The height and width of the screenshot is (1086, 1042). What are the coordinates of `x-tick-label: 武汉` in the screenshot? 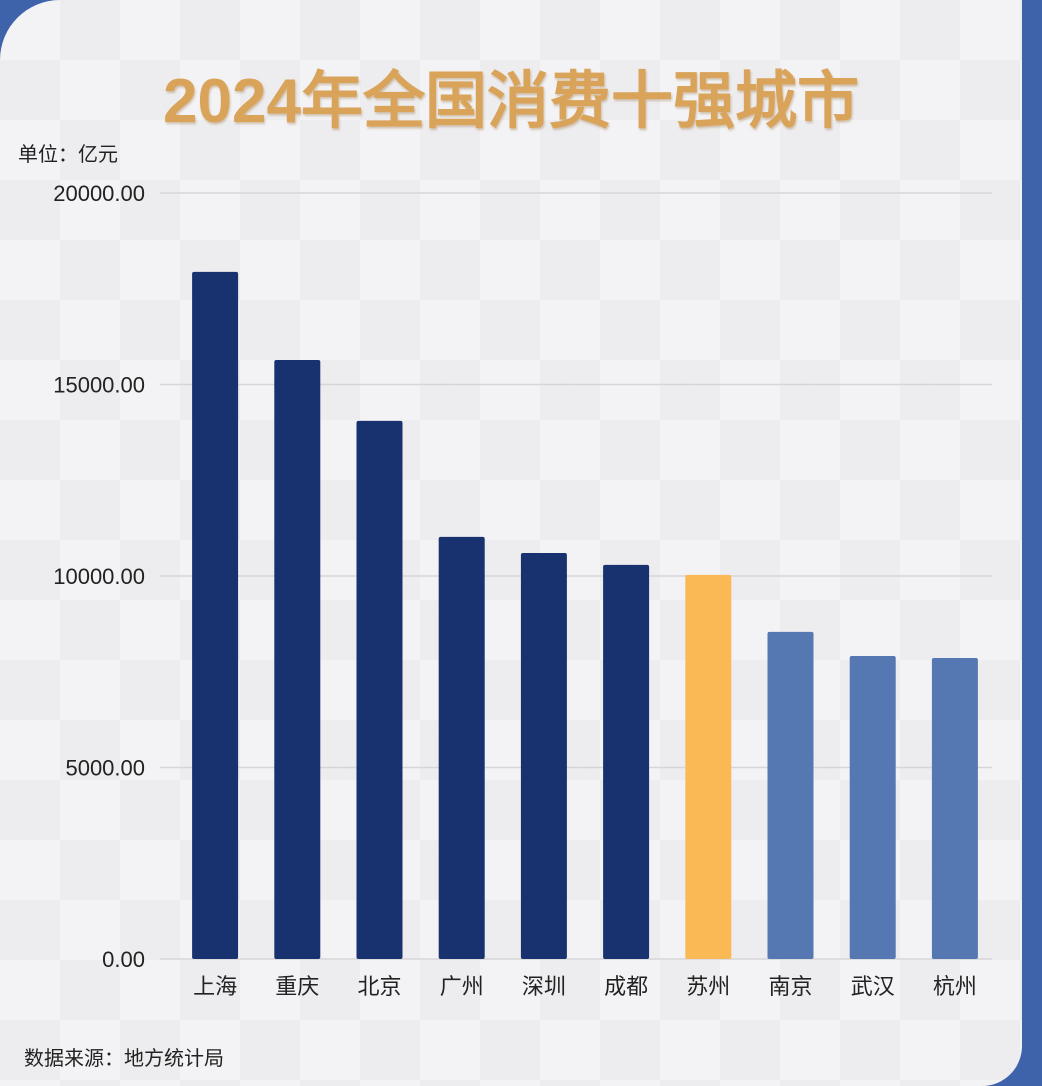 It's located at (873, 986).